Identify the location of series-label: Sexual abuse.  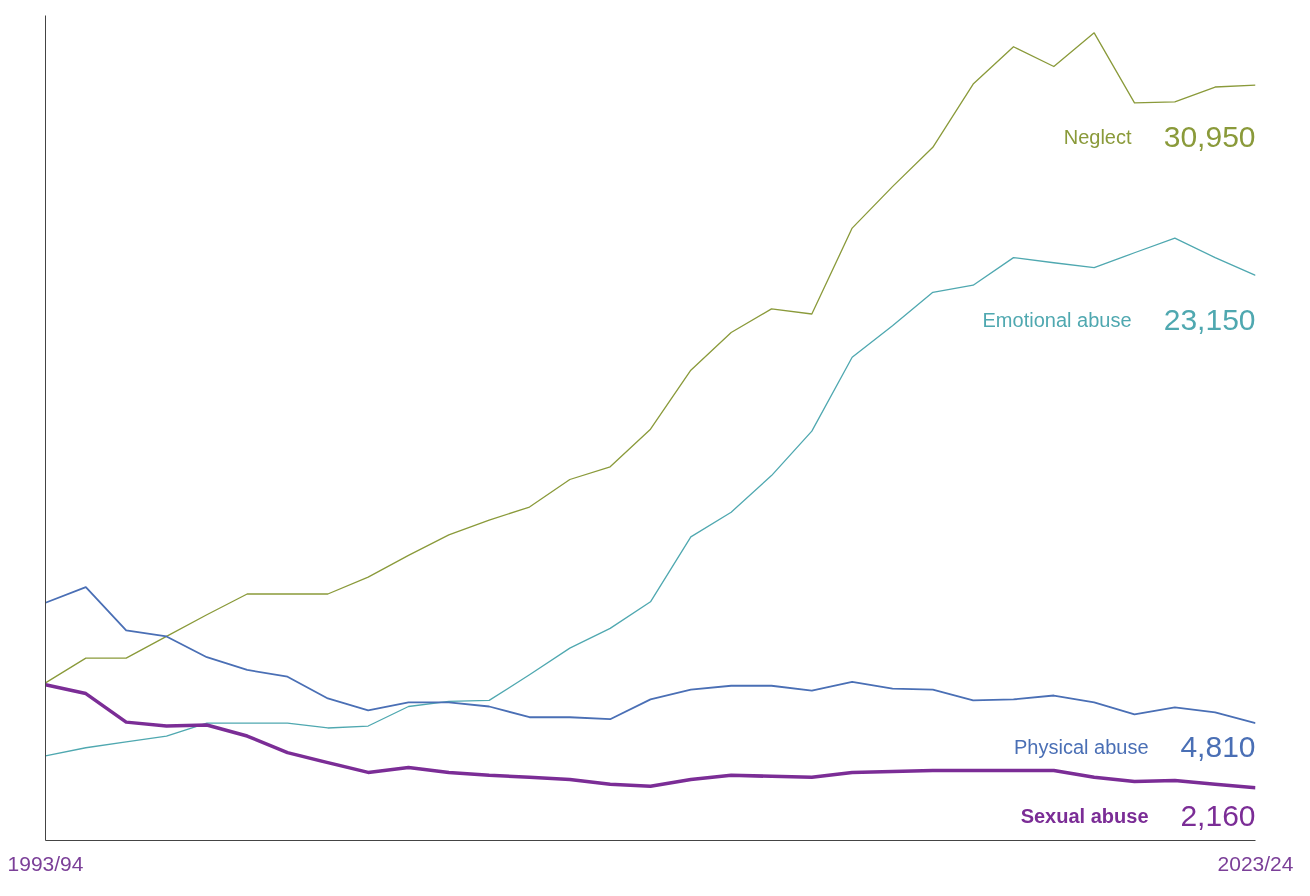
(1084, 815).